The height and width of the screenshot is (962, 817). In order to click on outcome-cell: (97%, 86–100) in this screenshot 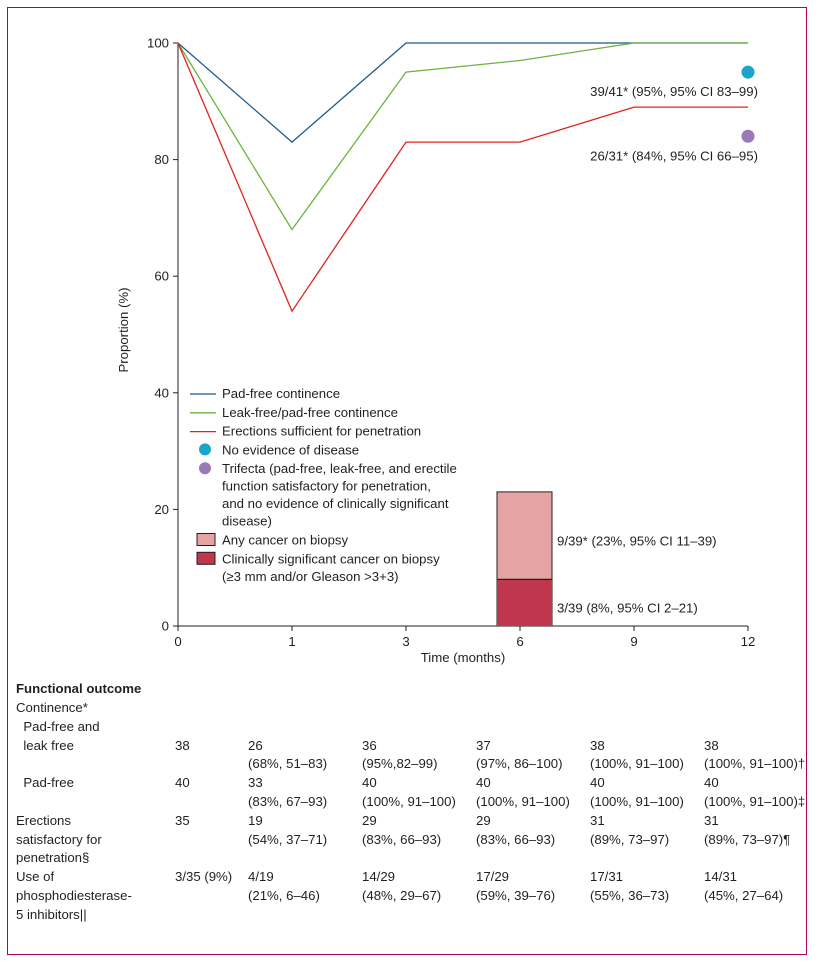, I will do `click(519, 764)`.